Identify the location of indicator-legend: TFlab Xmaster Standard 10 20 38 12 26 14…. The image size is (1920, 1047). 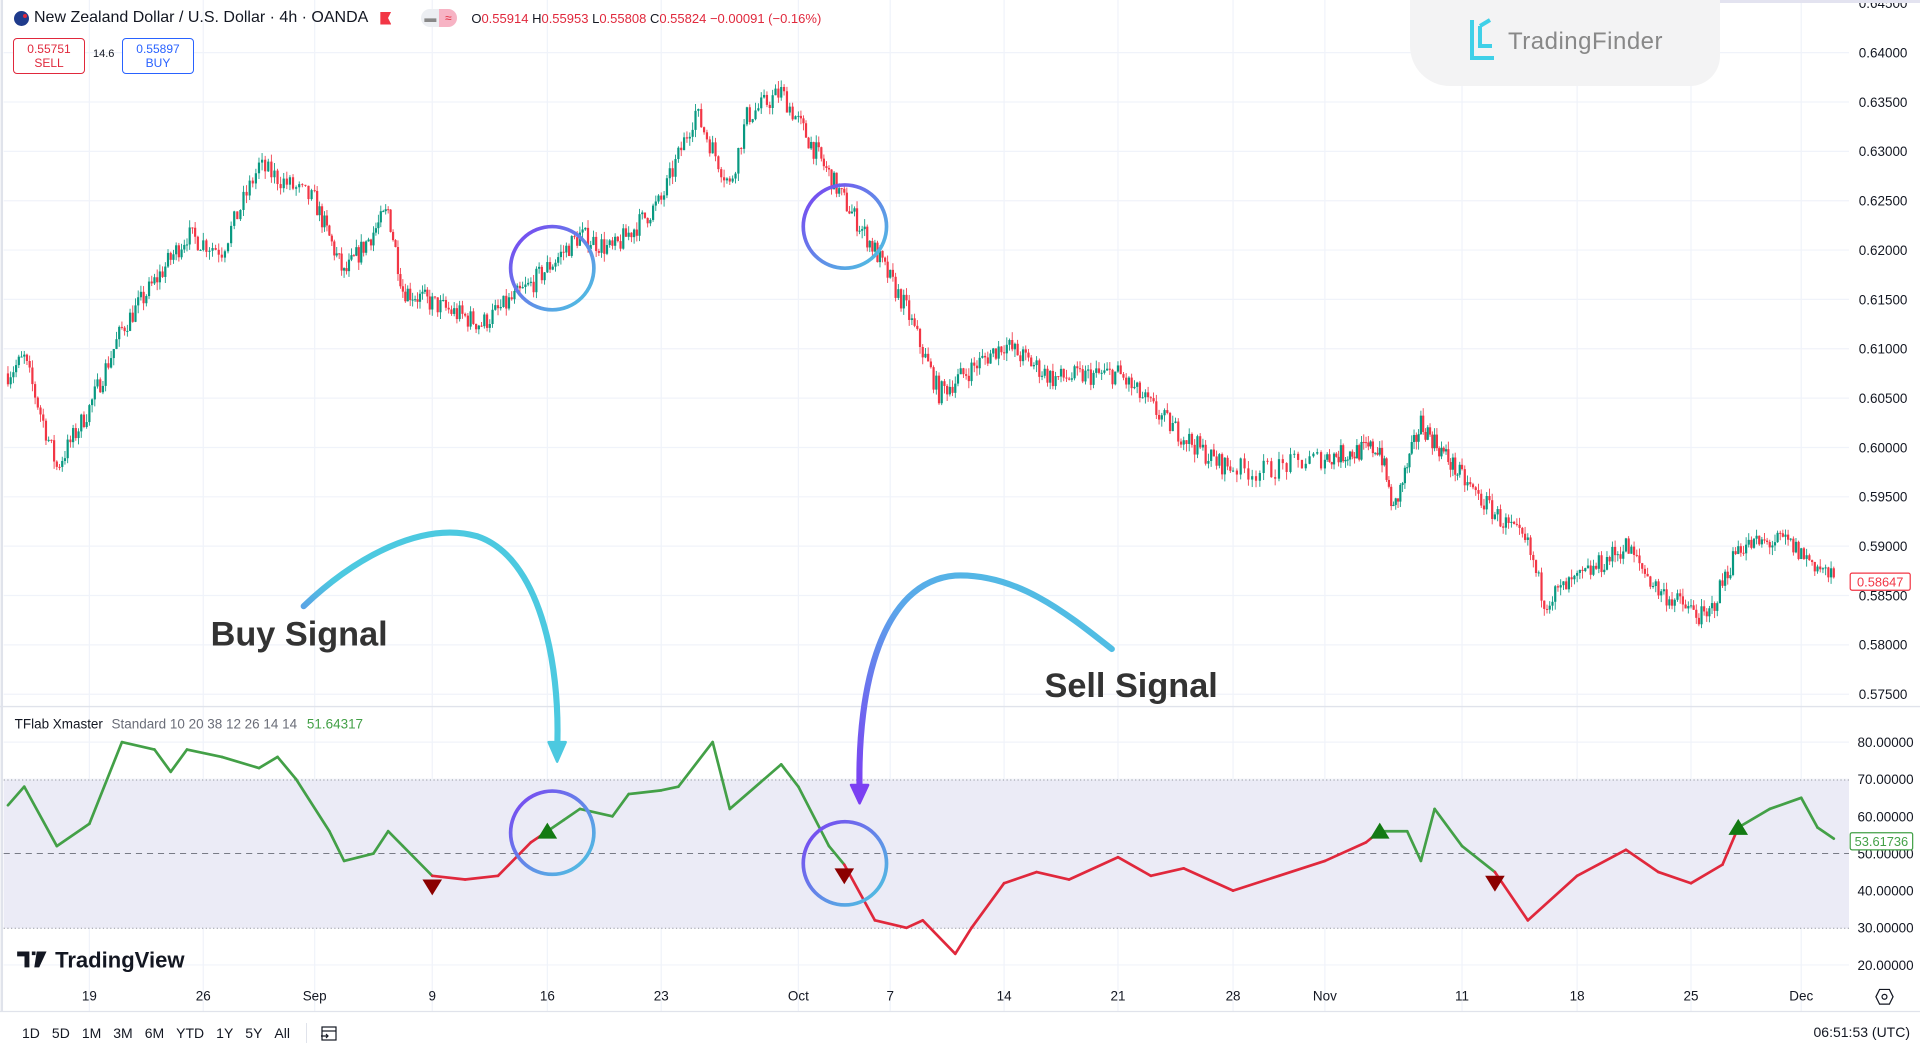
(189, 724).